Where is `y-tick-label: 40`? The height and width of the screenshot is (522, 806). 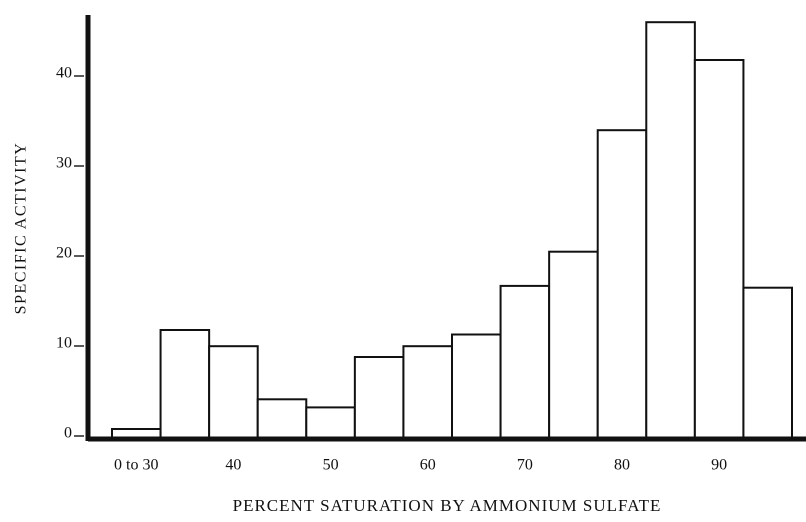 y-tick-label: 40 is located at coordinates (64, 73).